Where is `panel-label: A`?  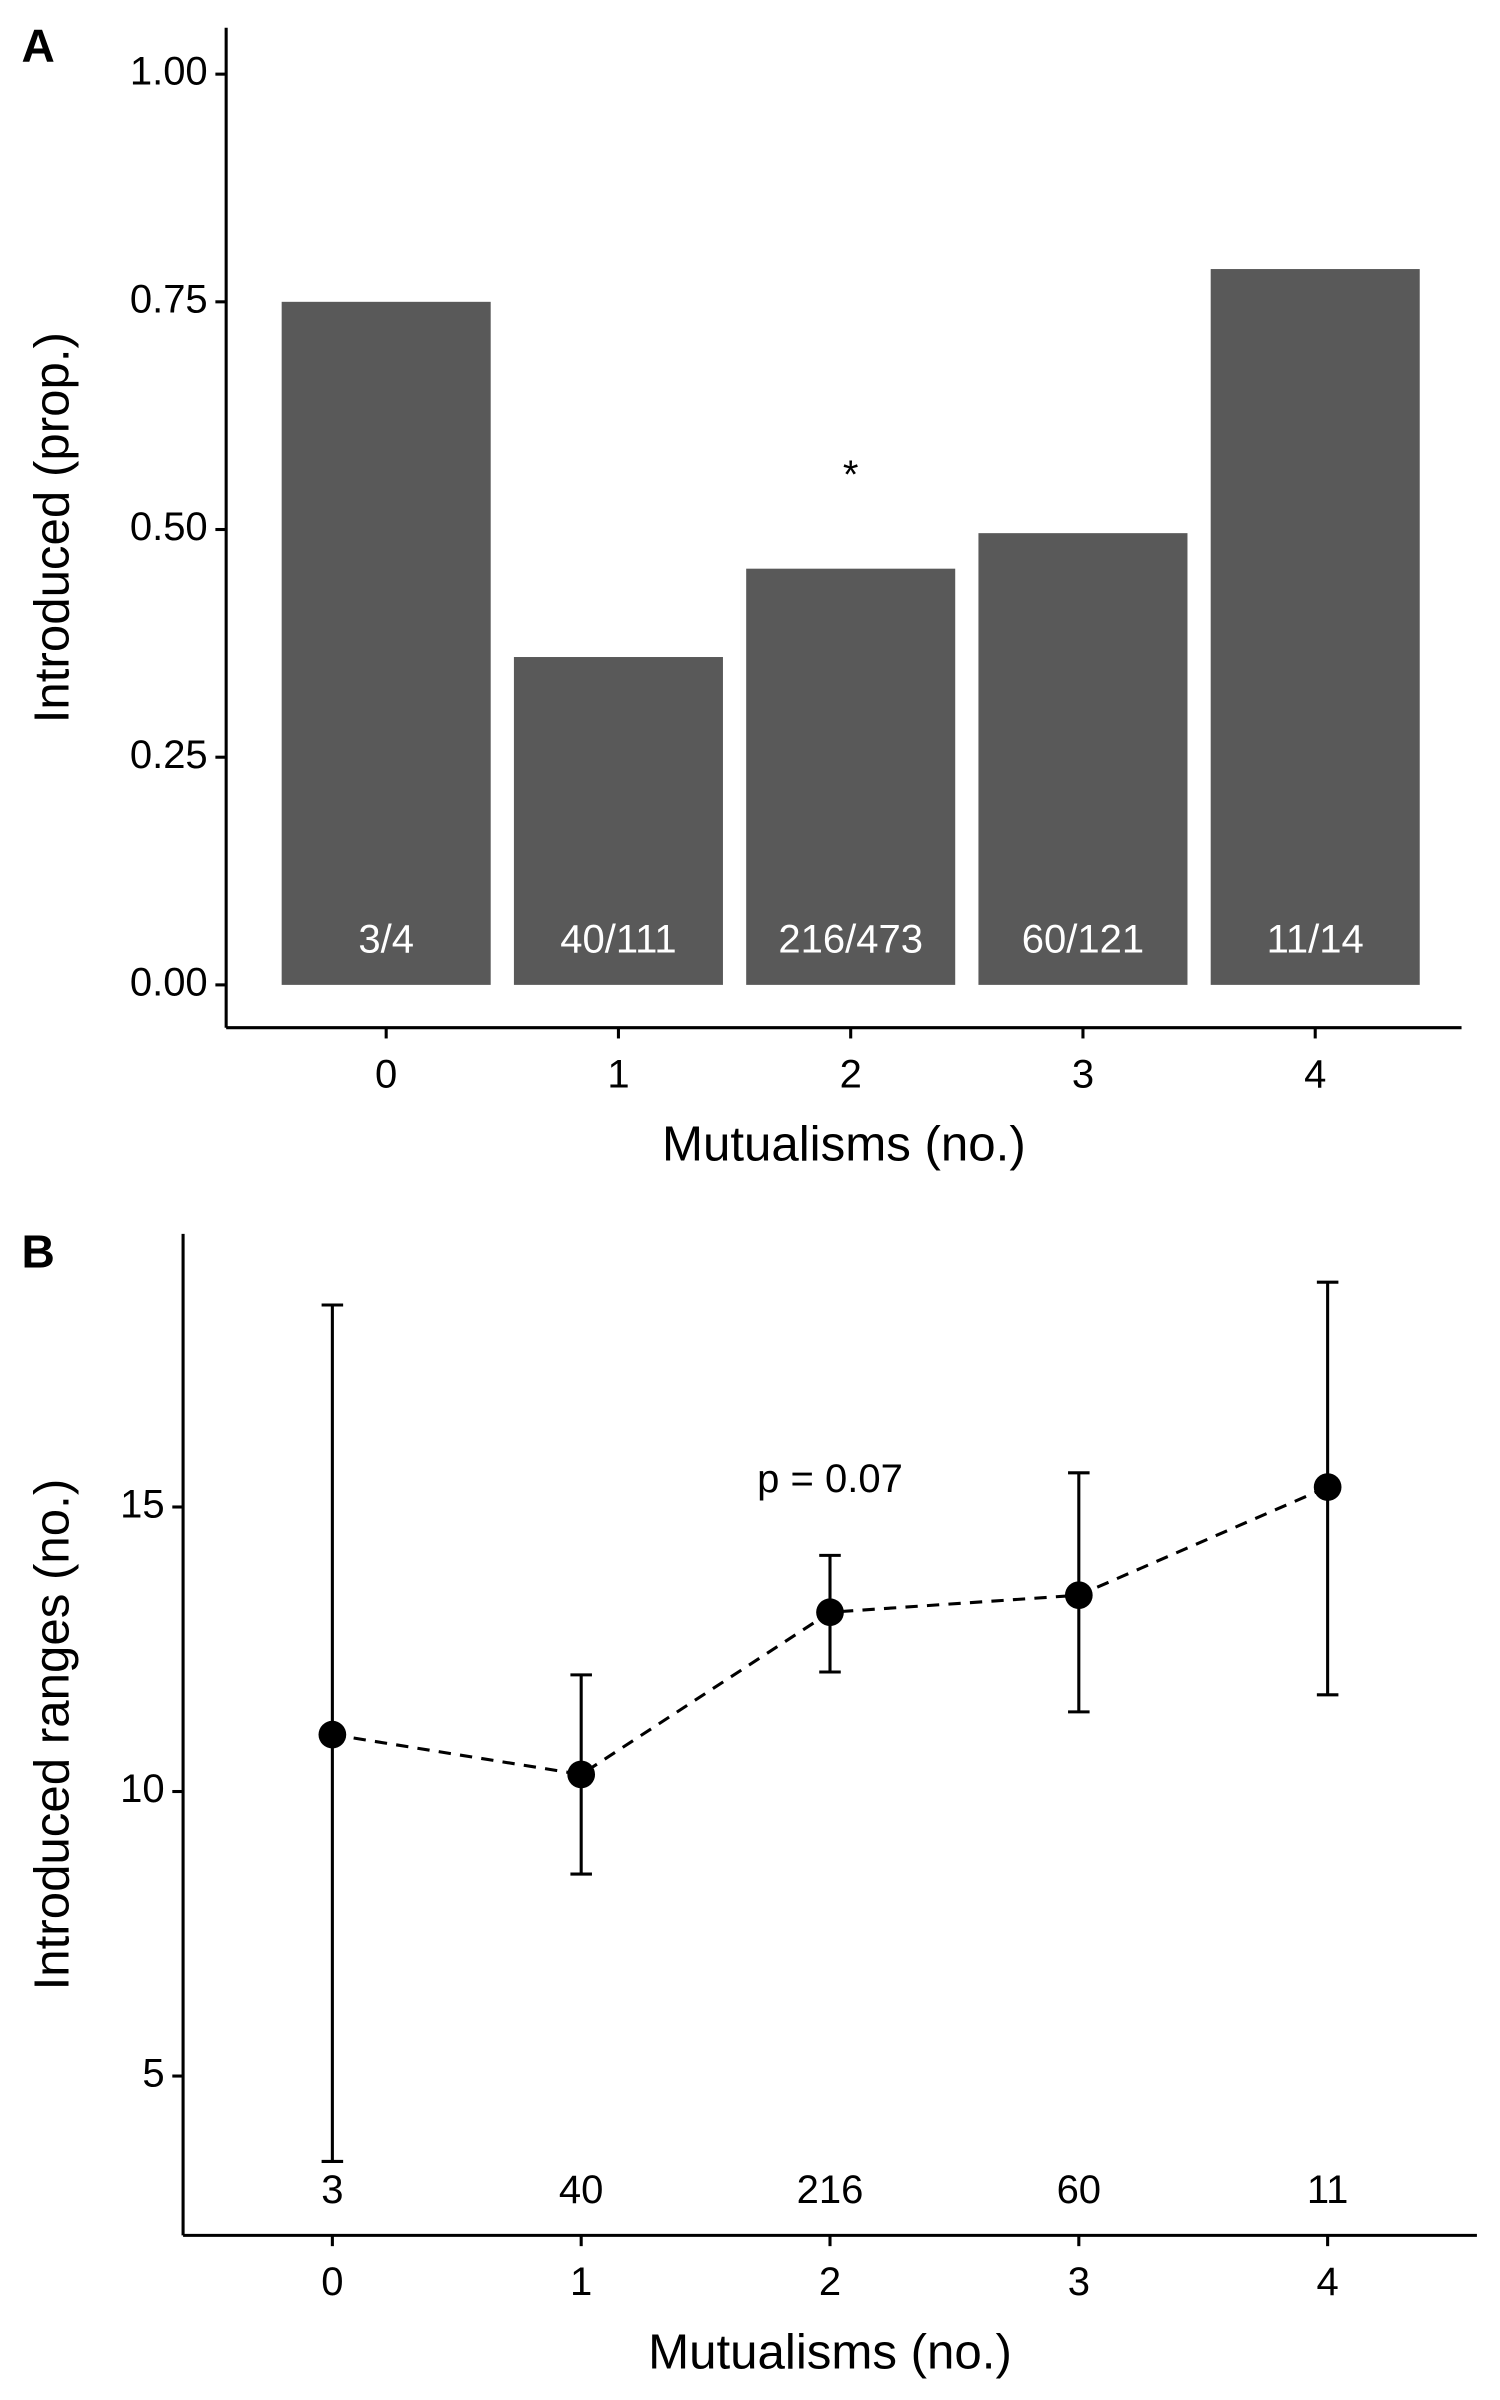 panel-label: A is located at coordinates (38, 45).